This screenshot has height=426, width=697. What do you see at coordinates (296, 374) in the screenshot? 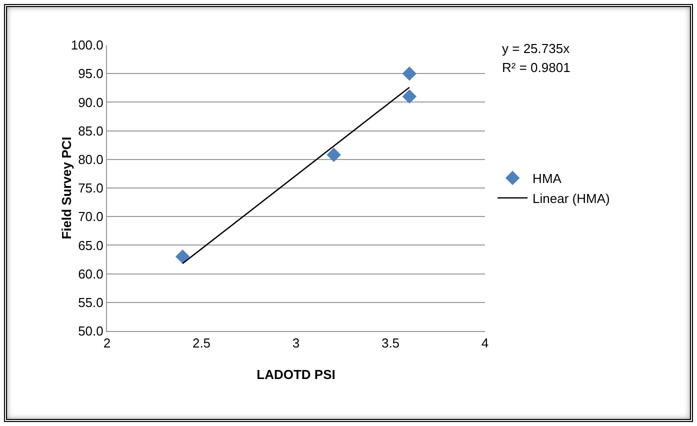
I see `x-axis-title: LADOTD PSI` at bounding box center [296, 374].